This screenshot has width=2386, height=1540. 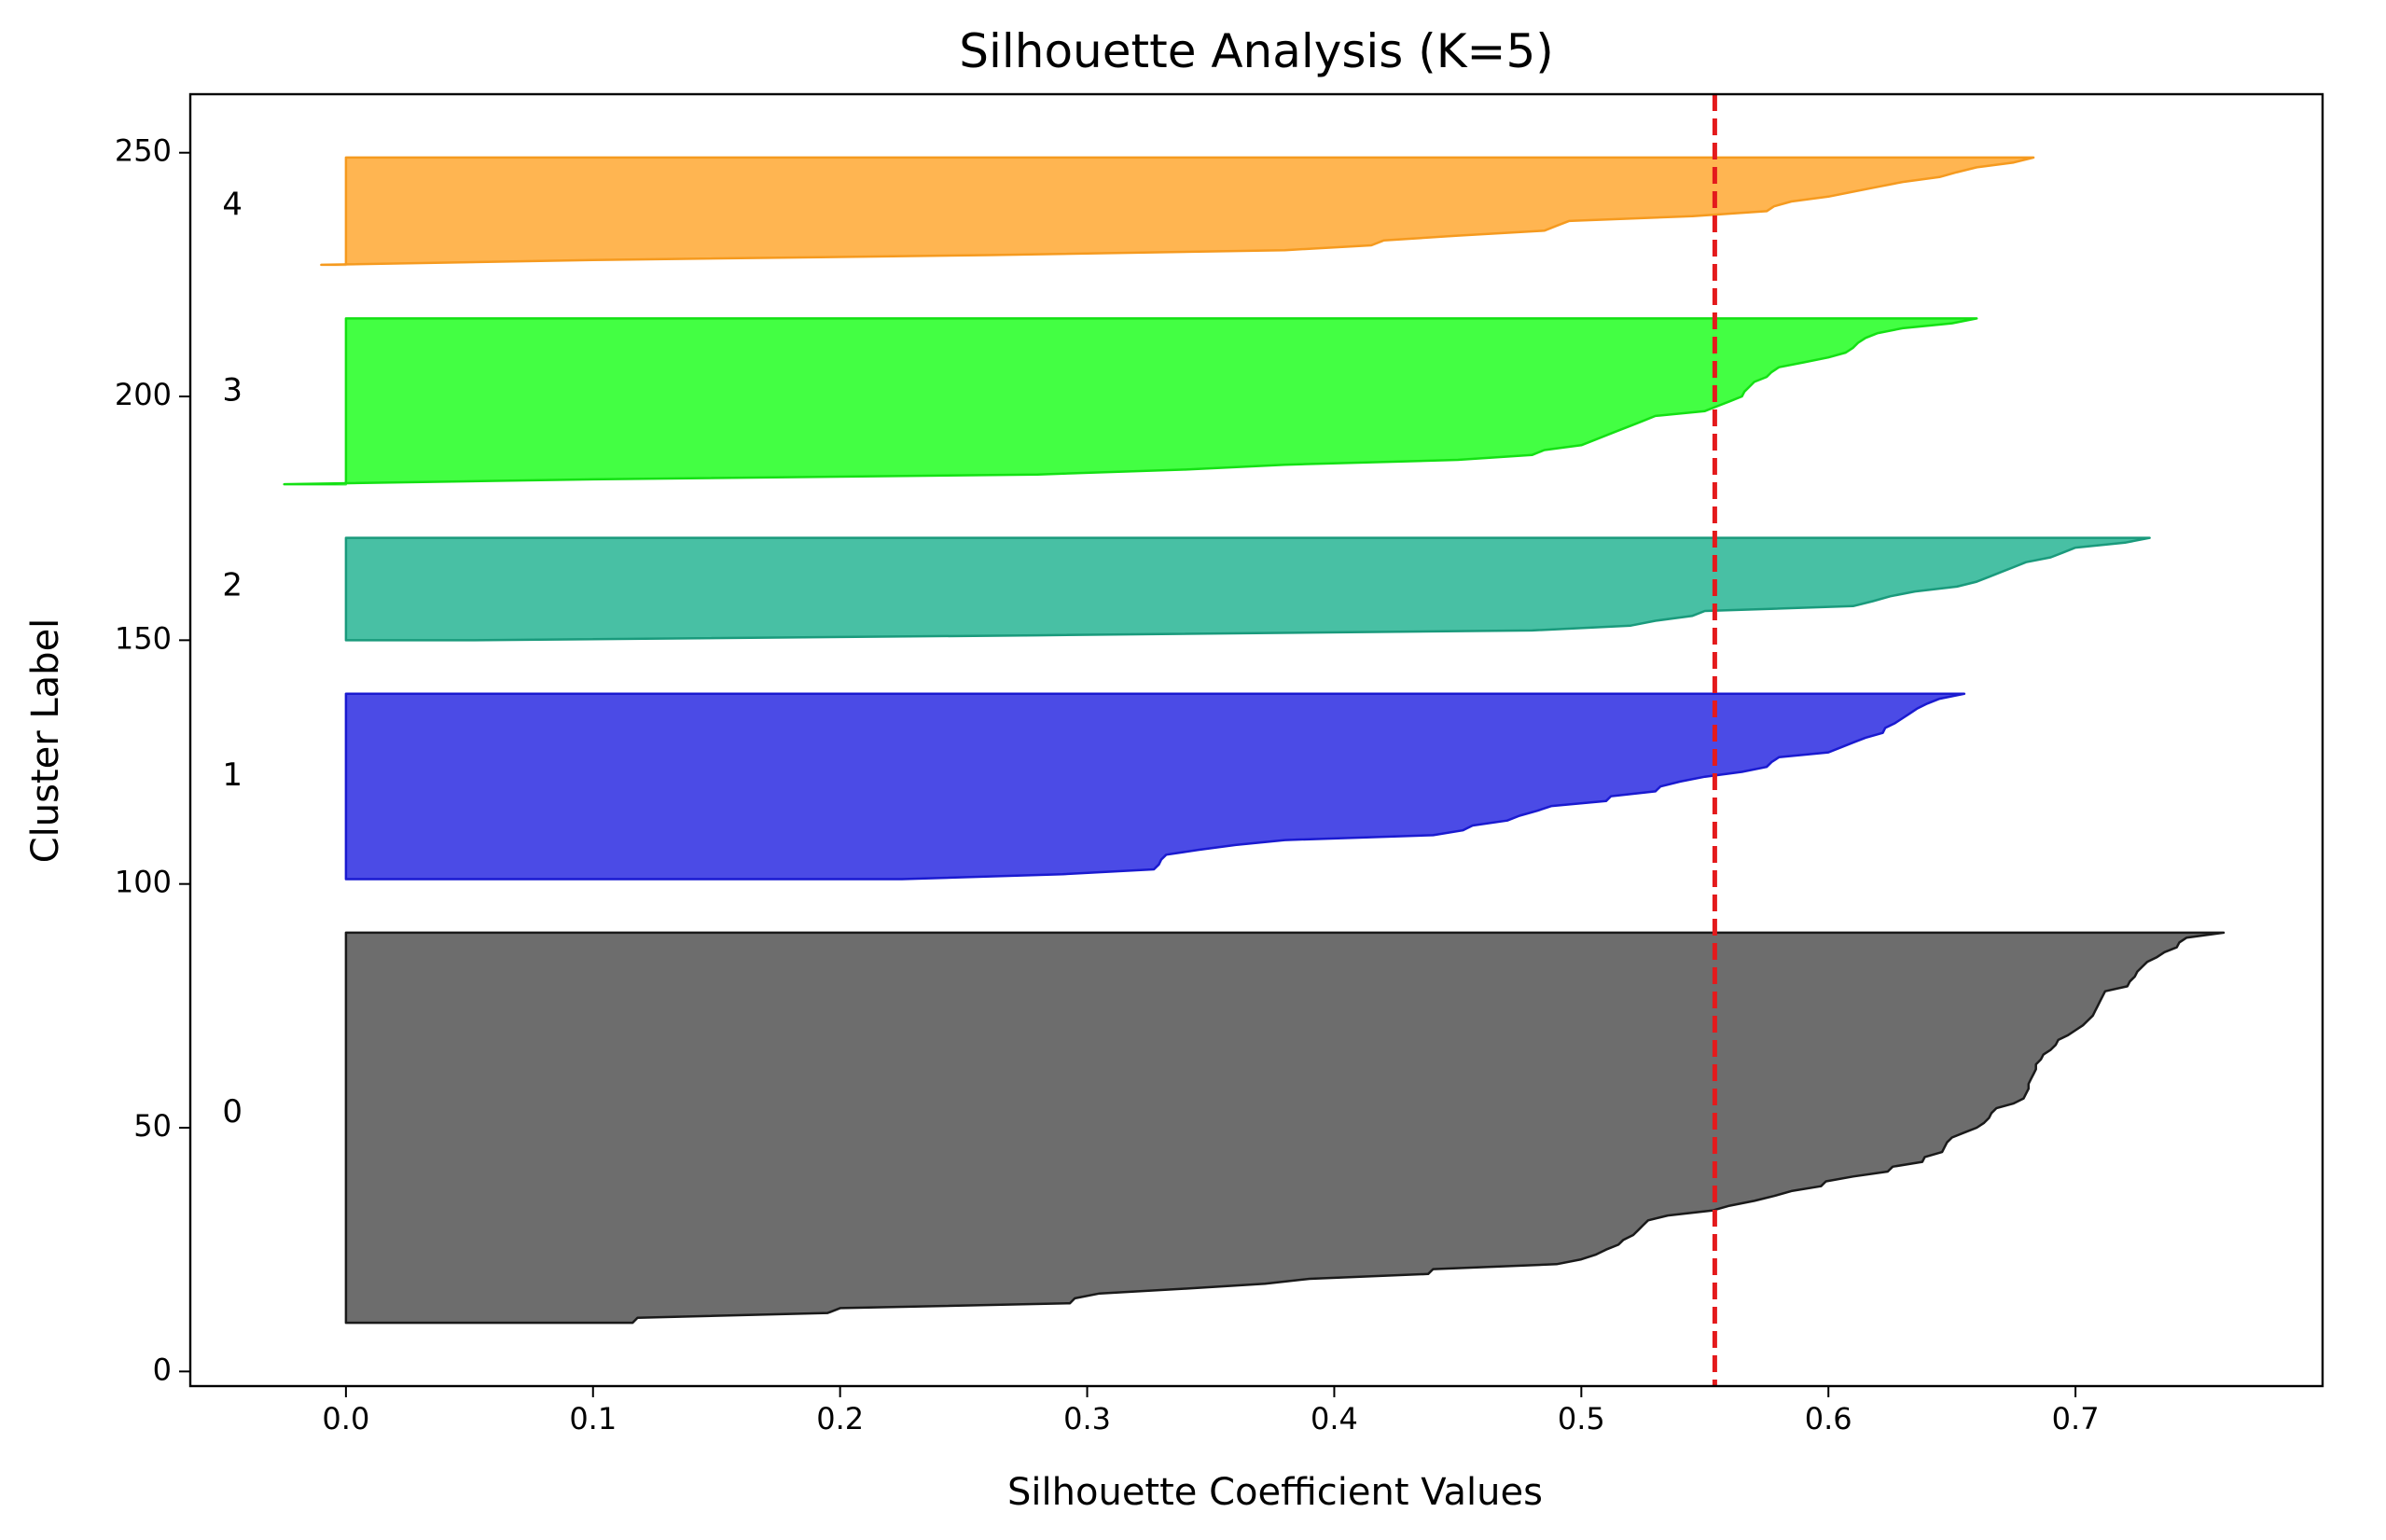 What do you see at coordinates (2076, 1418) in the screenshot?
I see `x-tick-label: 0.7` at bounding box center [2076, 1418].